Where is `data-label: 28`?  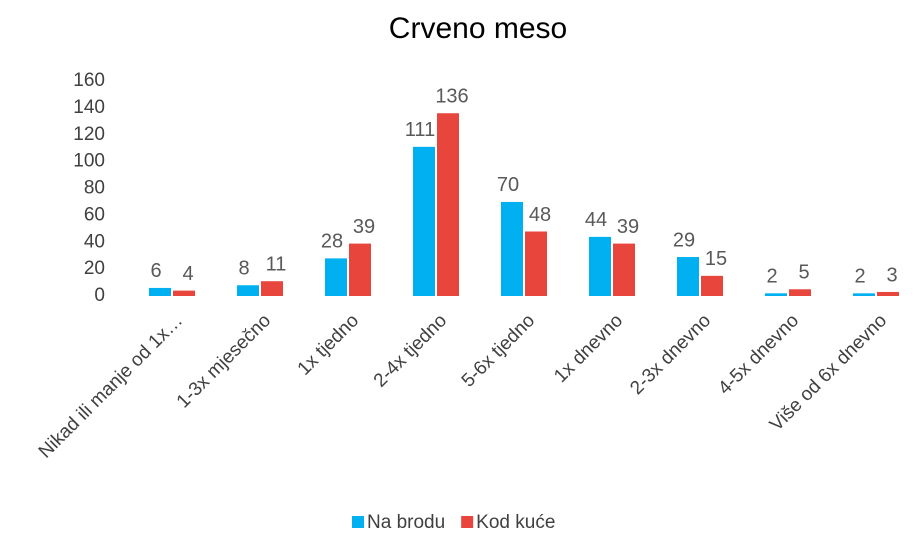 data-label: 28 is located at coordinates (332, 242).